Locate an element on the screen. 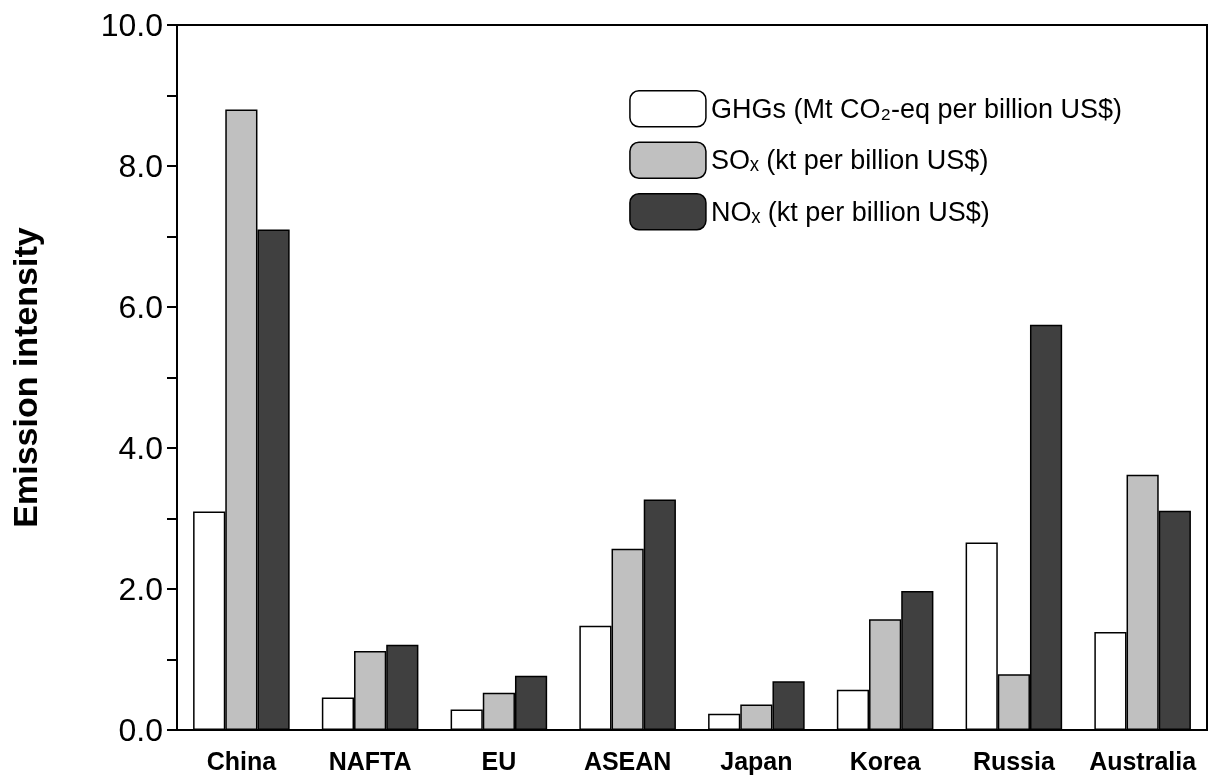  x-tick-label: Australia is located at coordinates (1143, 760).